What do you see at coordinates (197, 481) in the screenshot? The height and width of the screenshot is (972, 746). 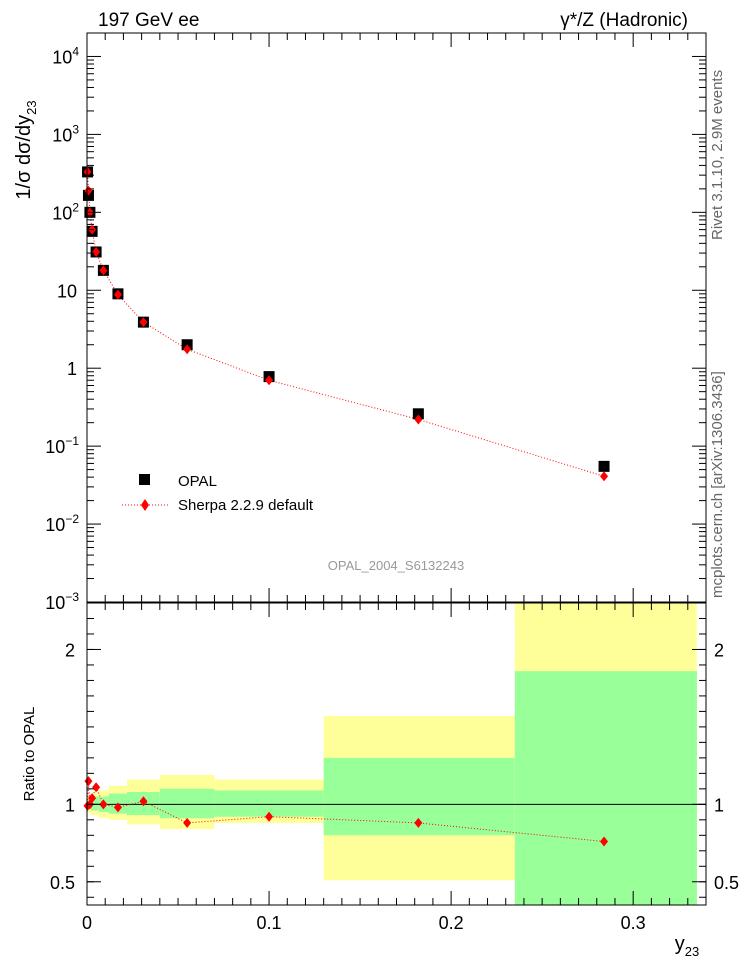 I see `legend-data-label: OPAL` at bounding box center [197, 481].